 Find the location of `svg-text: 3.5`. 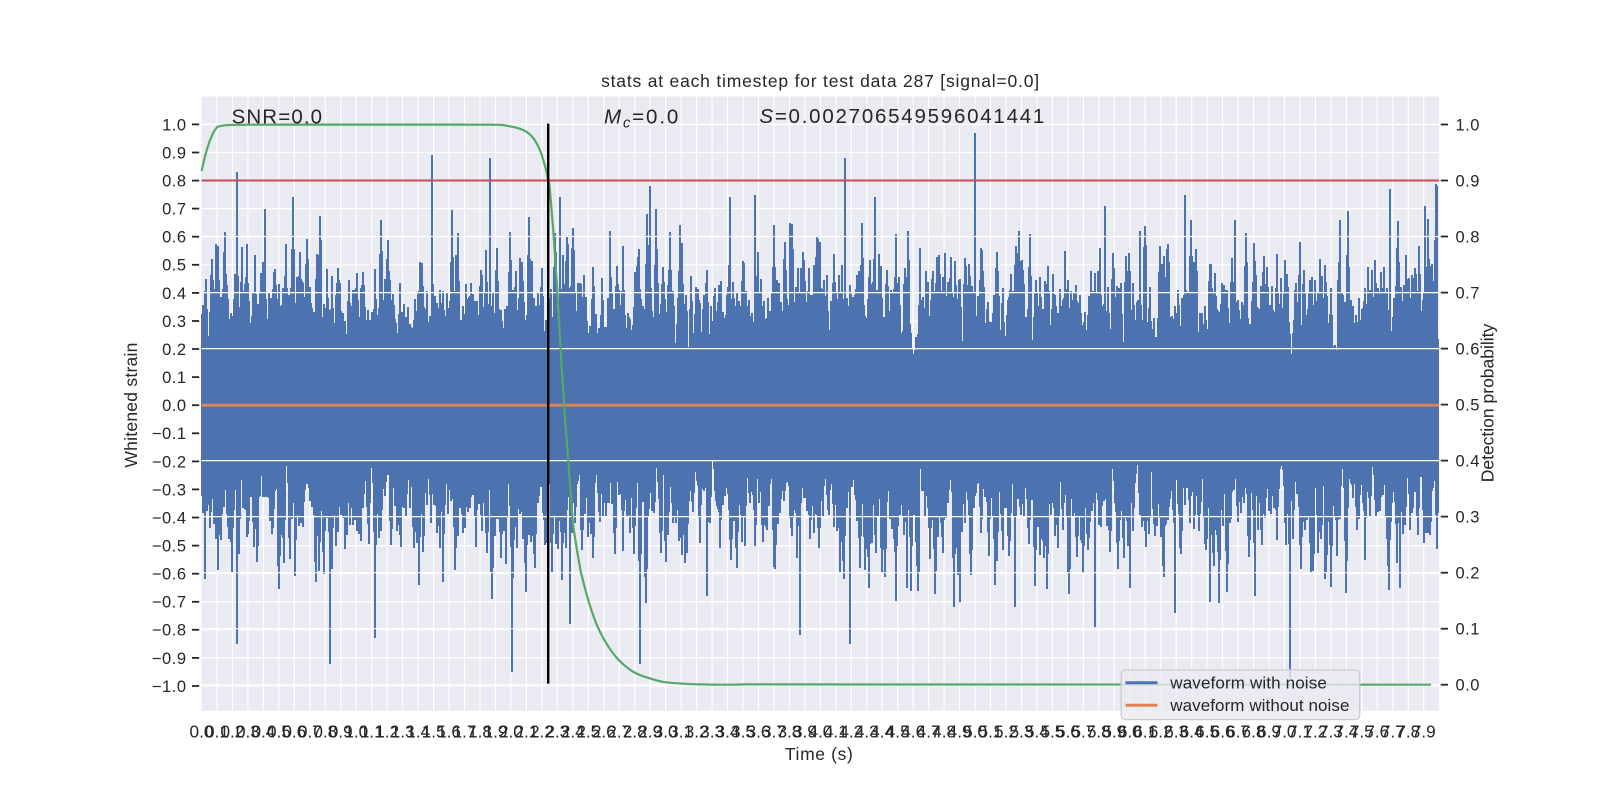

svg-text: 3.5 is located at coordinates (743, 731).